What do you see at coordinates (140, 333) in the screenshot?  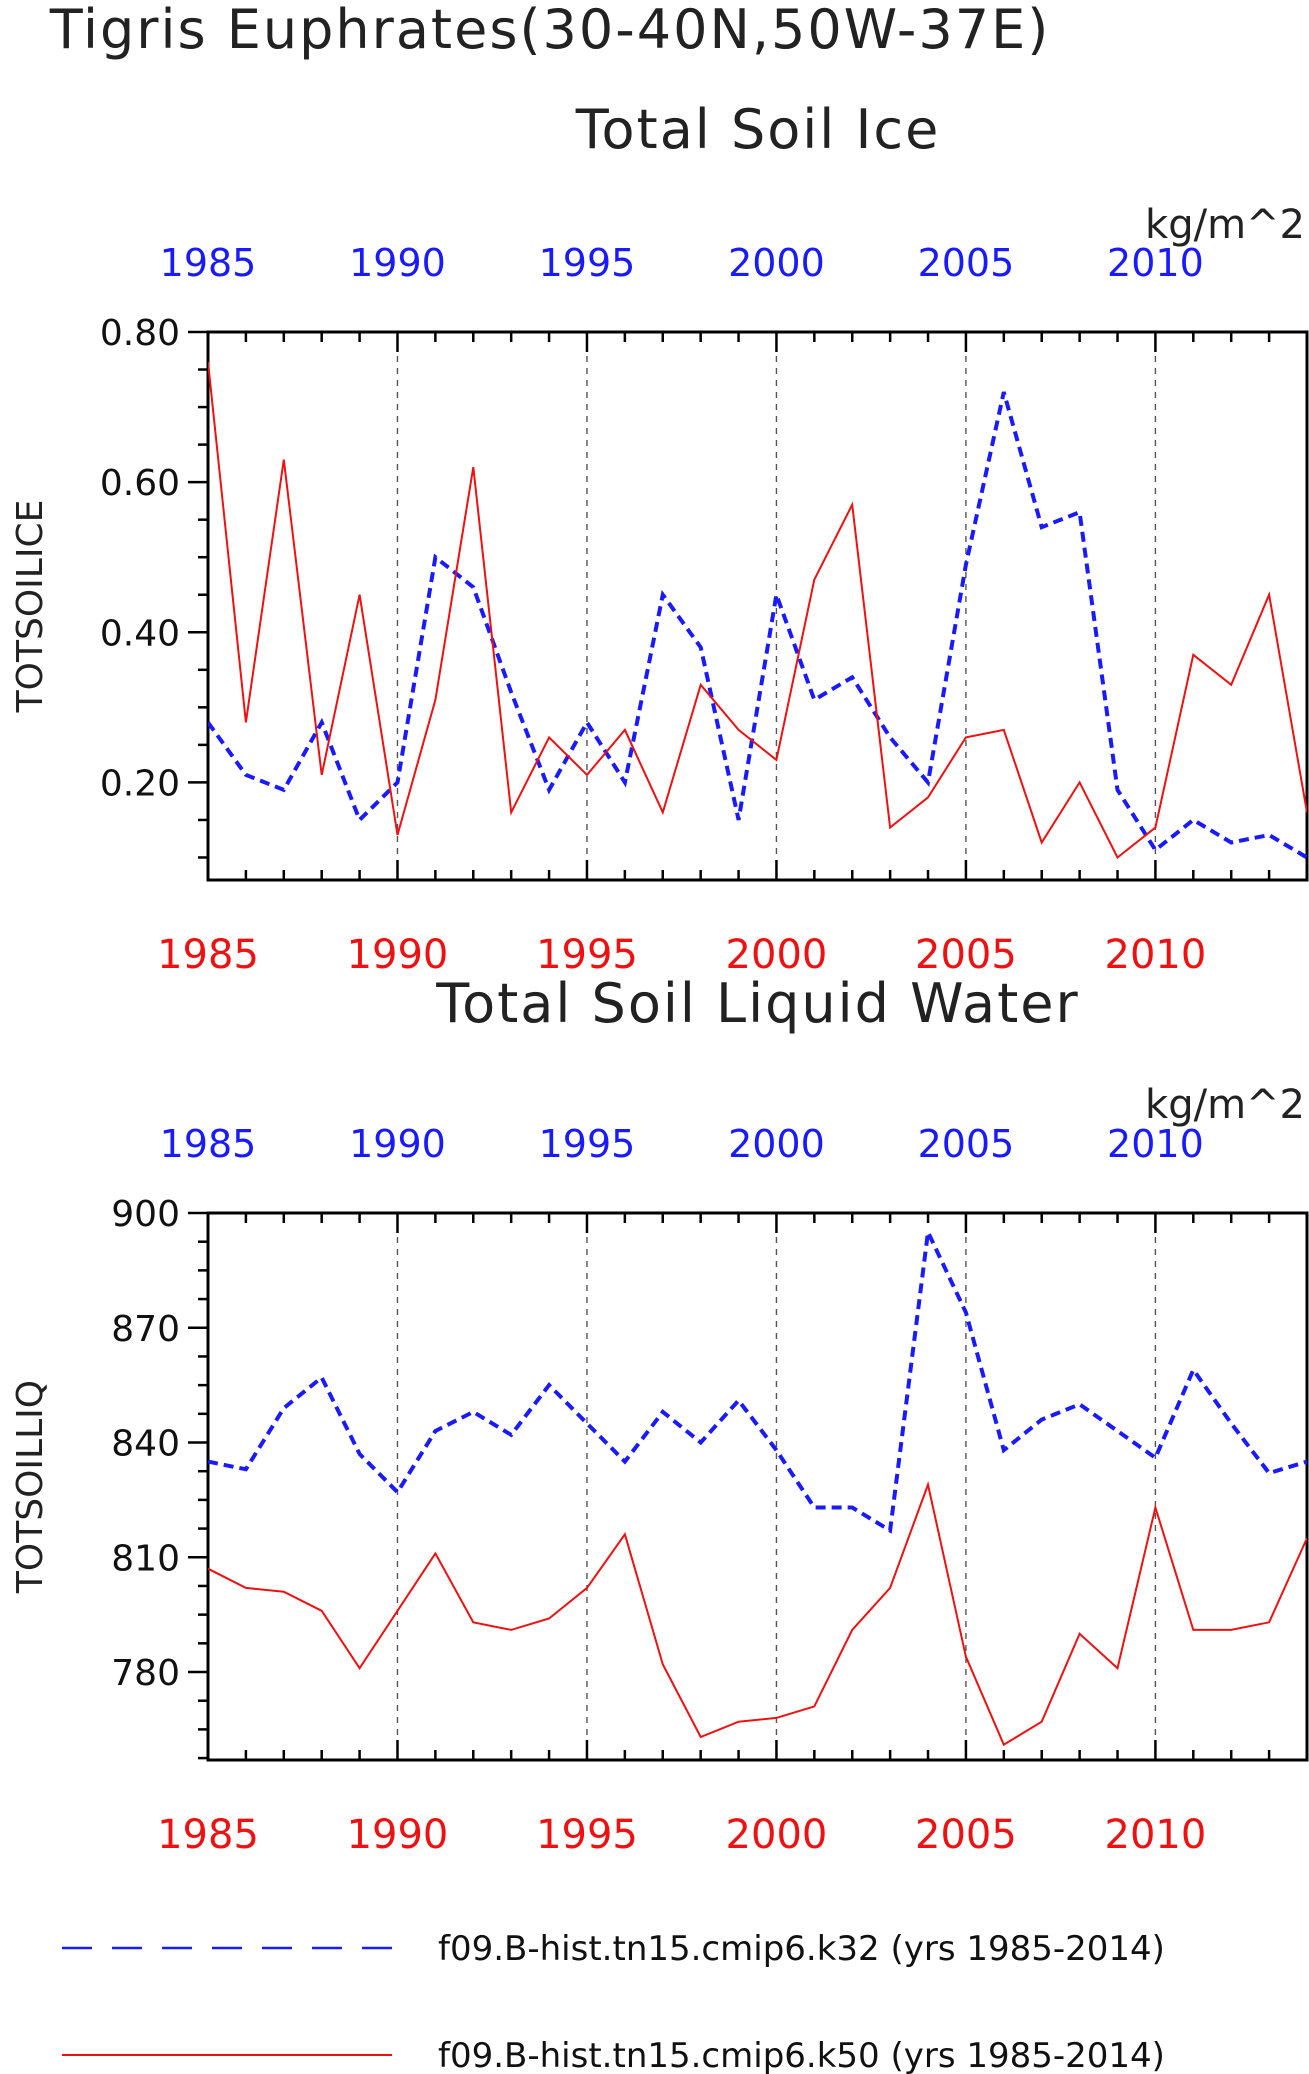 I see `y-tick-label: 0.80` at bounding box center [140, 333].